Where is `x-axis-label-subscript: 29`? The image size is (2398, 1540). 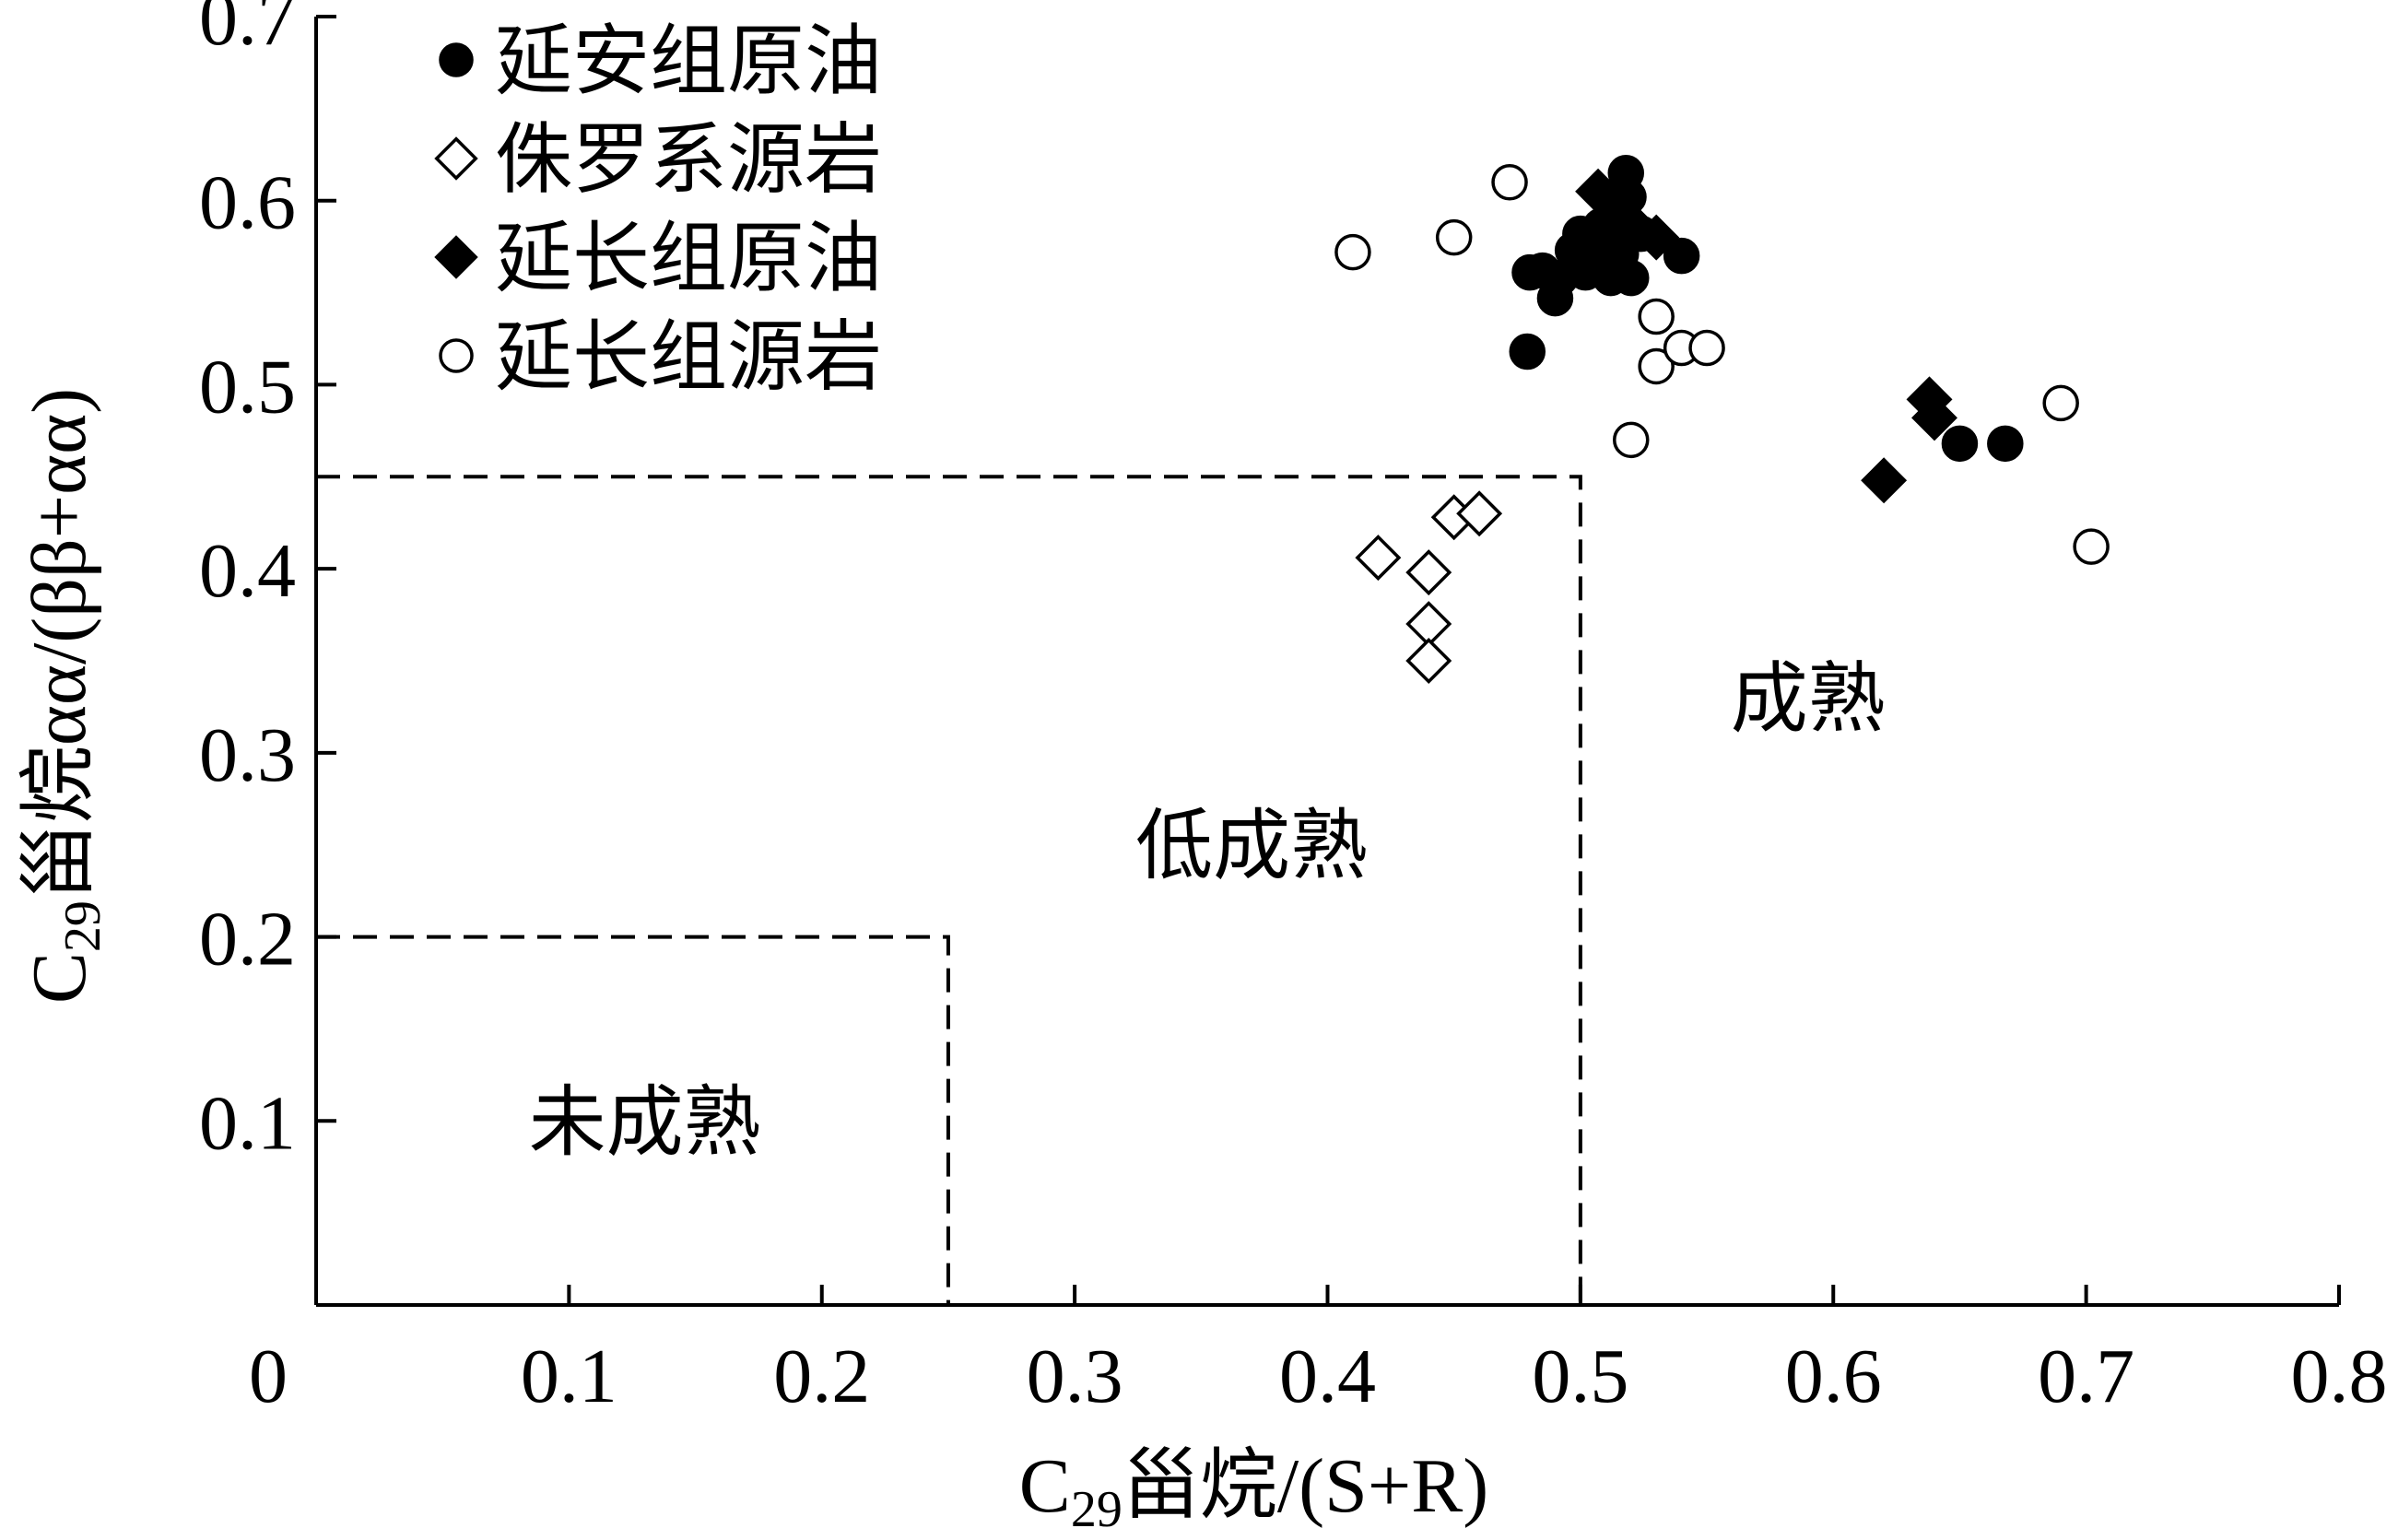 x-axis-label-subscript: 29 is located at coordinates (1097, 1509).